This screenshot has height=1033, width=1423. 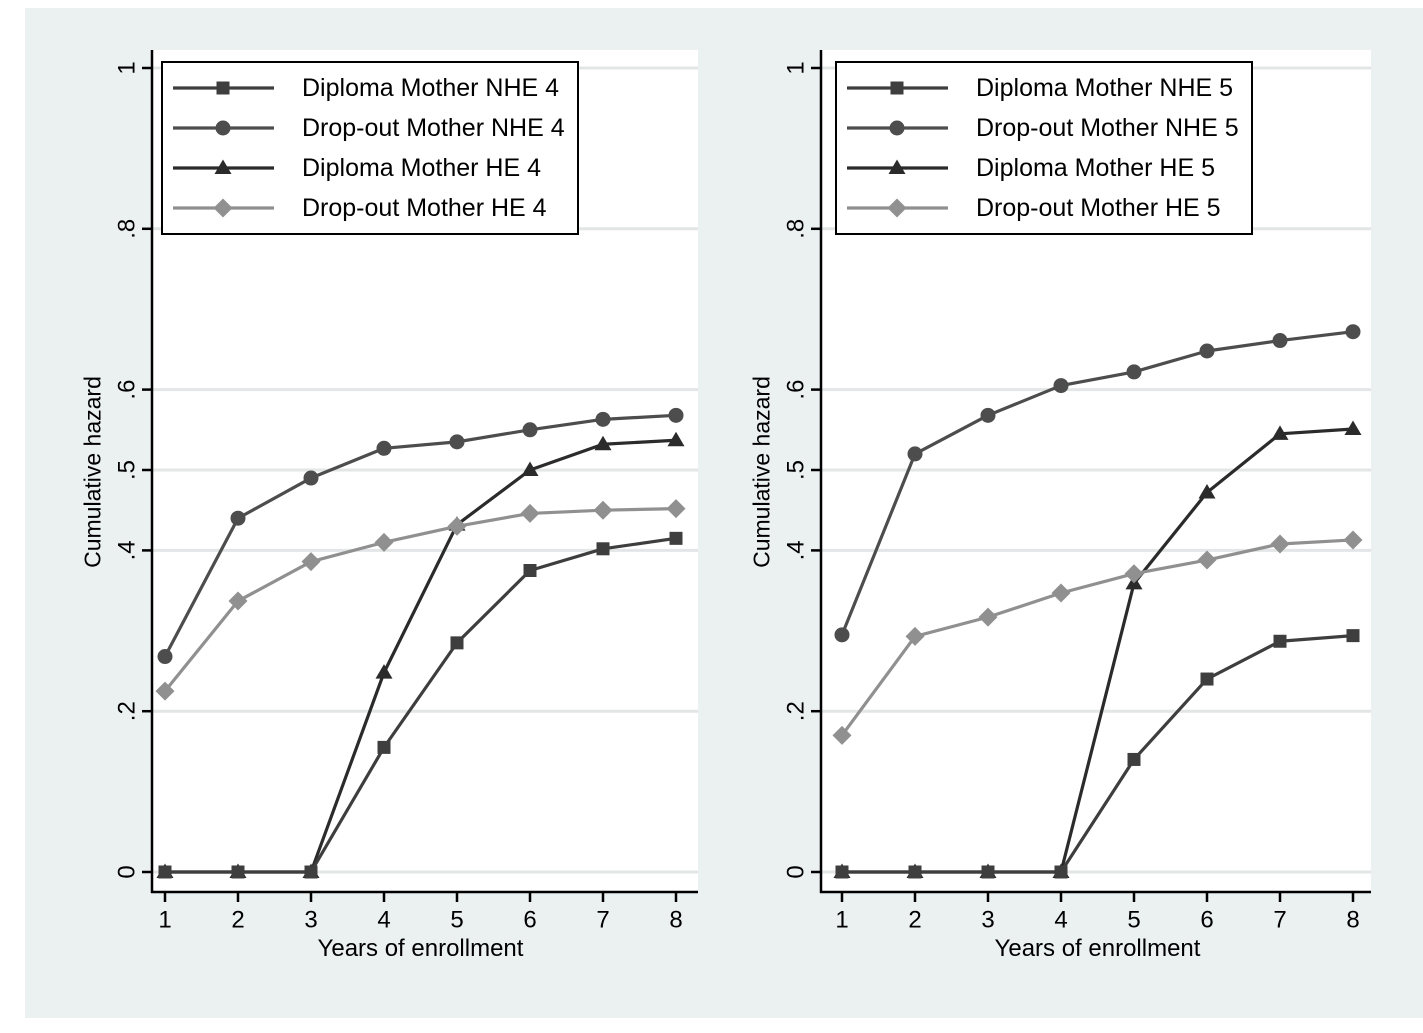 I want to click on legend-item: Drop-out Mother NHE 5, so click(x=1042, y=128).